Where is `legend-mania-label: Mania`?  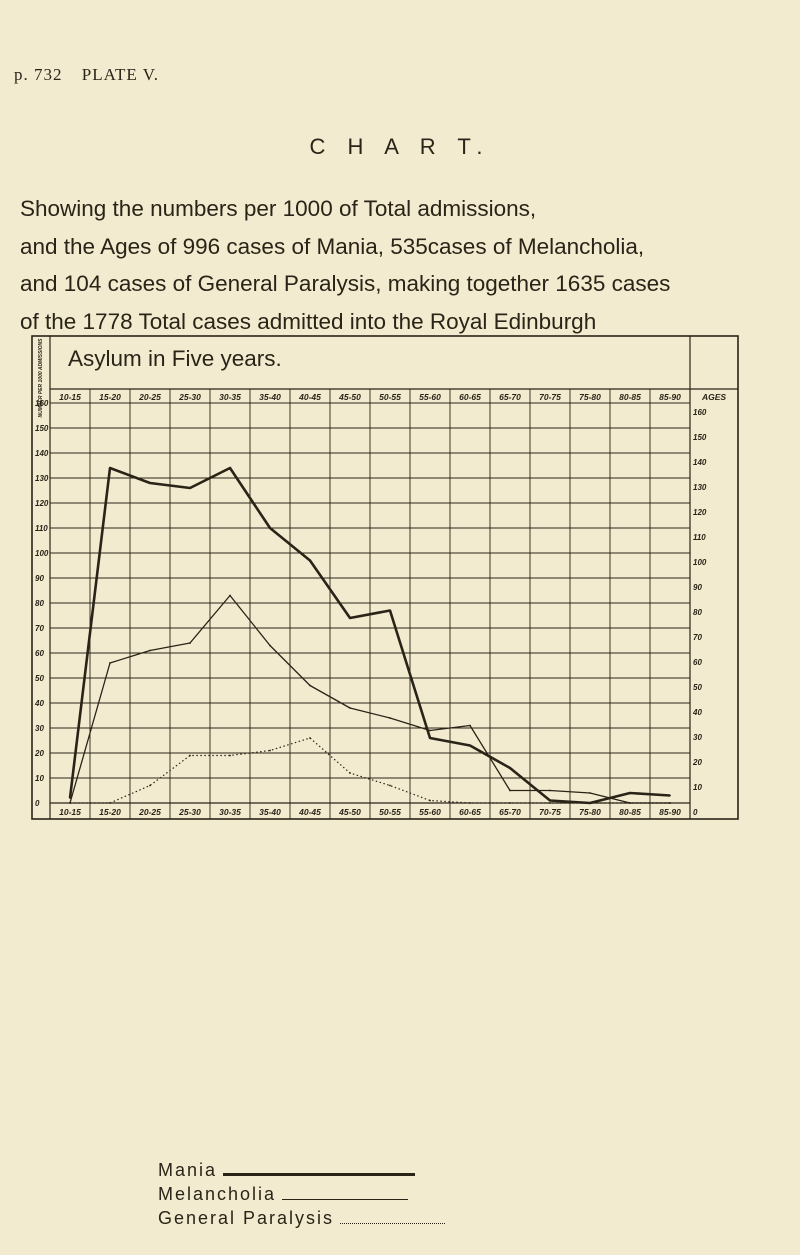 legend-mania-label: Mania is located at coordinates (188, 1170).